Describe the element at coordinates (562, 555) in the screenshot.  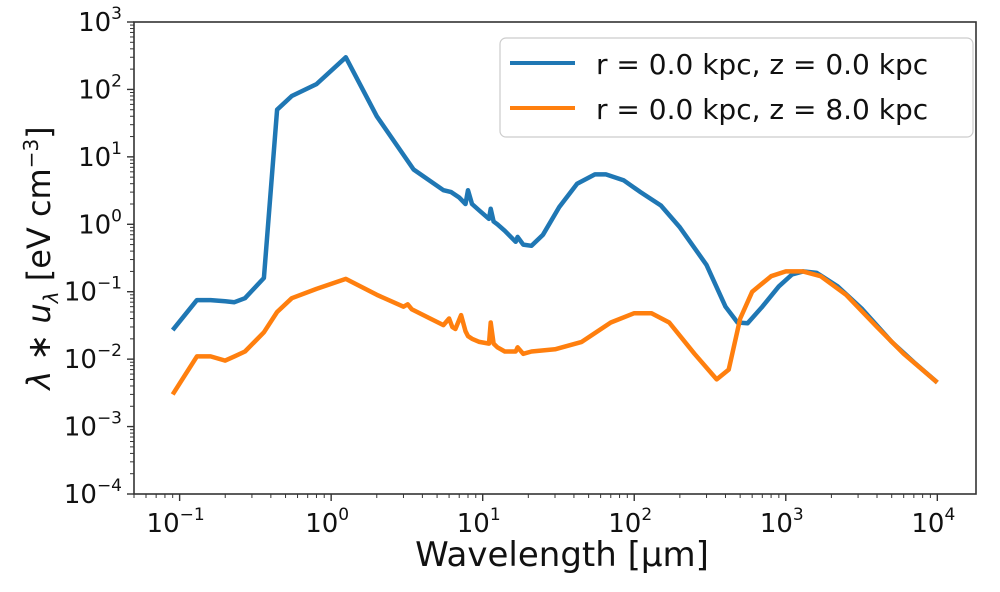
I see `x-axis-label: Wavelength [µm]` at that location.